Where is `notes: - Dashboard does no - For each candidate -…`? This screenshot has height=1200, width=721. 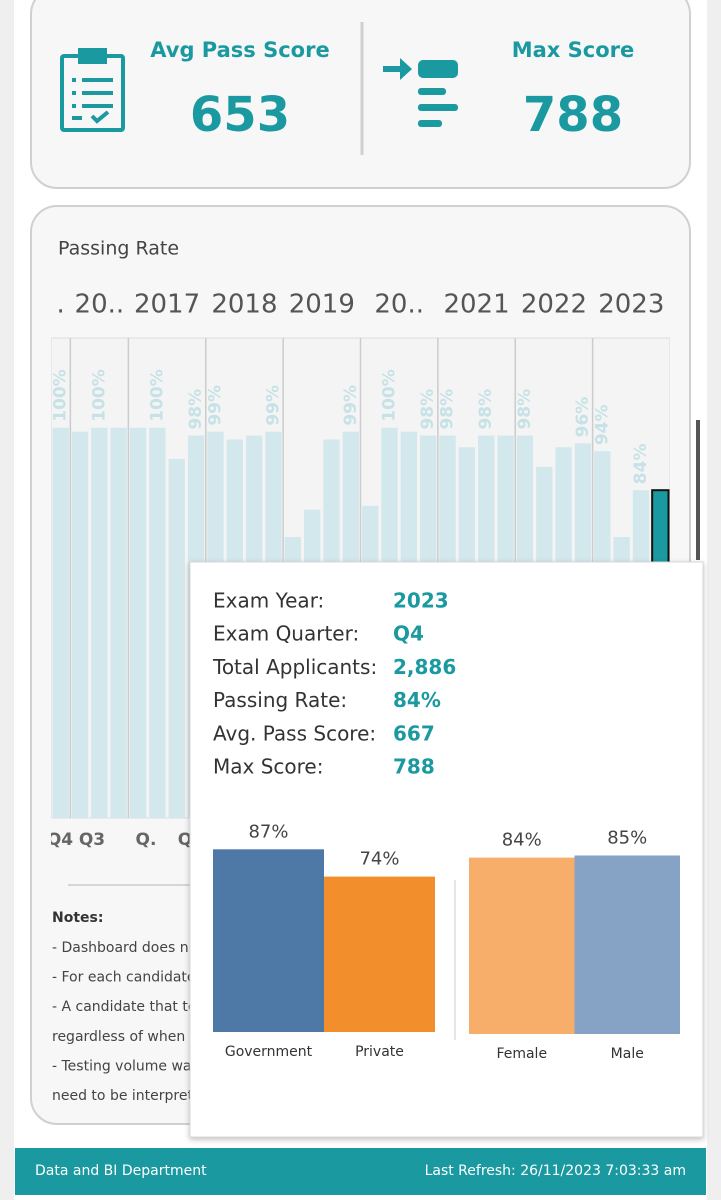
notes: - Dashboard does no - For each candidate -… is located at coordinates (124, 1022).